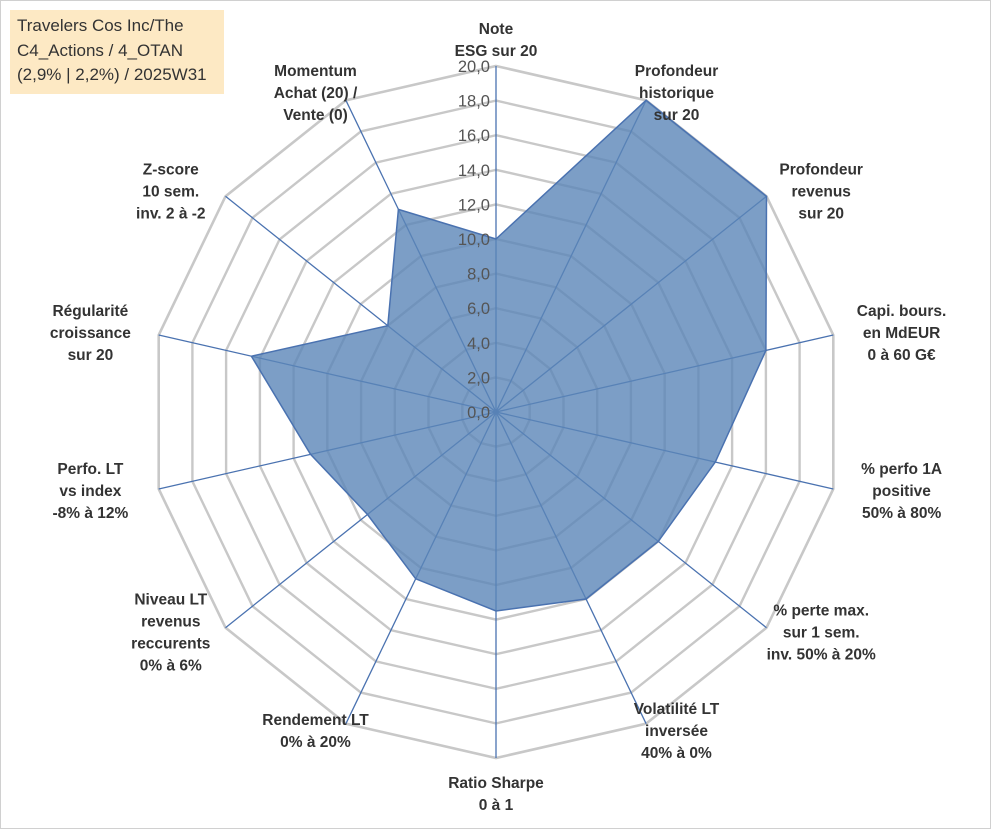 The height and width of the screenshot is (829, 991). I want to click on axis-label-7-line-1: 0 à 1, so click(496, 805).